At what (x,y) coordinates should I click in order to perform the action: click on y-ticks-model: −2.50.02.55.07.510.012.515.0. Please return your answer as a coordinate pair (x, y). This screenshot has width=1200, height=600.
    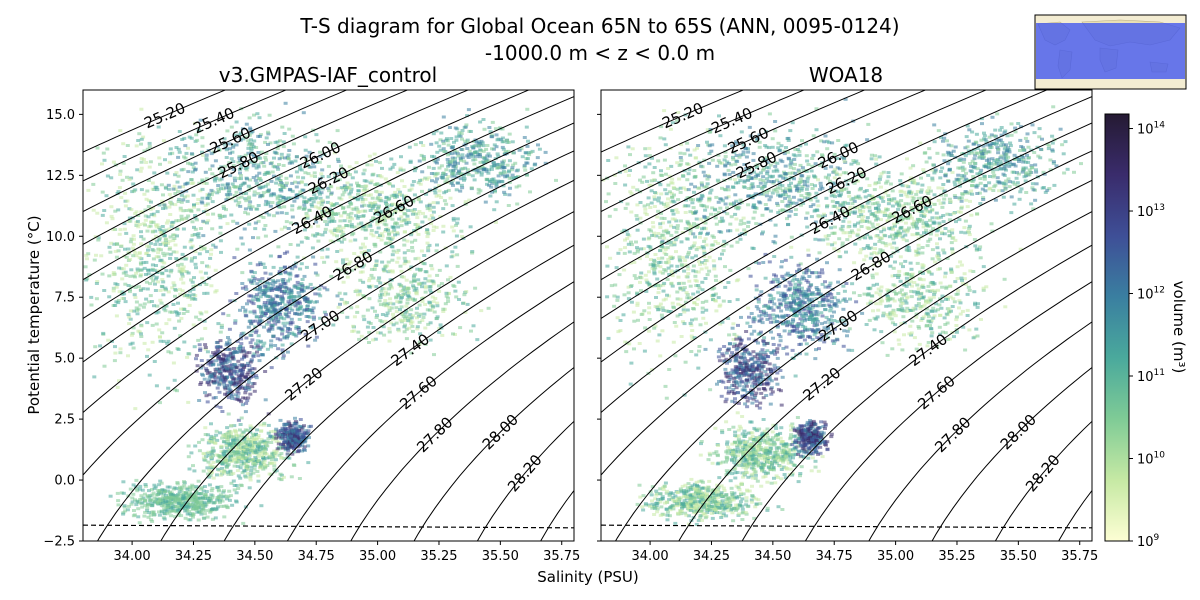
    Looking at the image, I should click on (63, 329).